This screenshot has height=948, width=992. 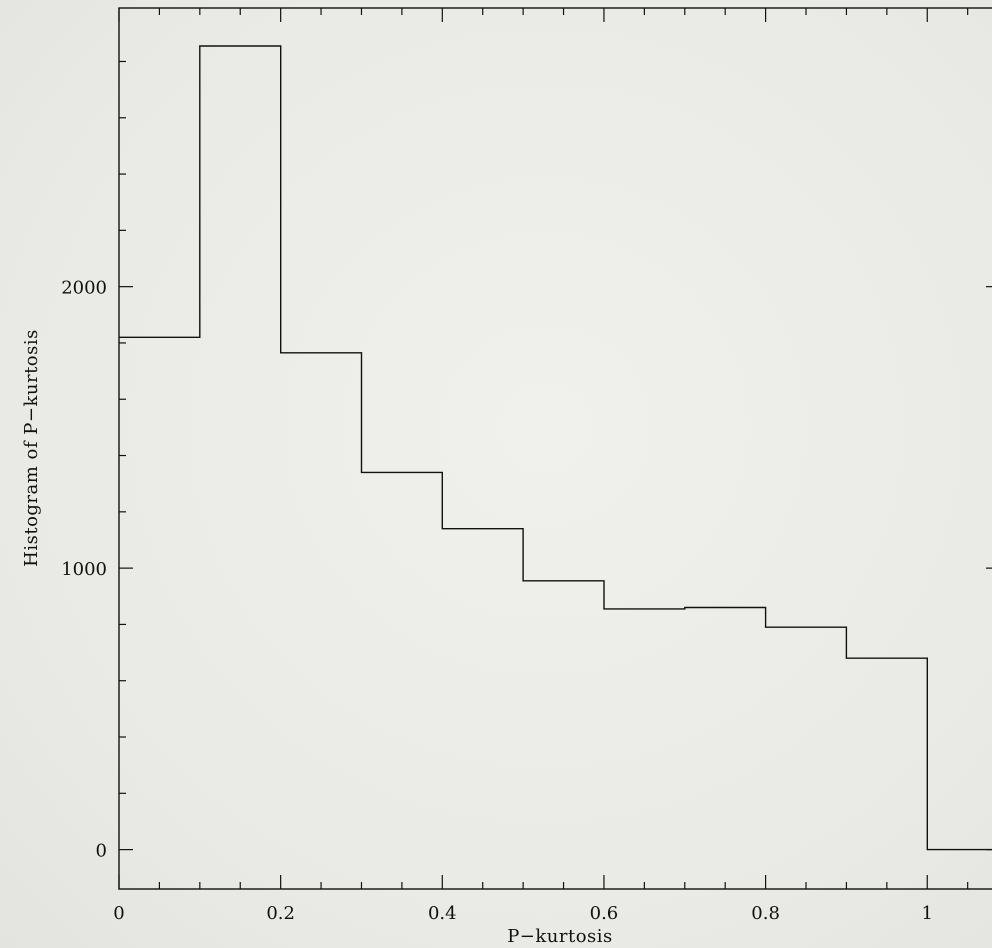 What do you see at coordinates (101, 851) in the screenshot?
I see `y-tick-label: 0` at bounding box center [101, 851].